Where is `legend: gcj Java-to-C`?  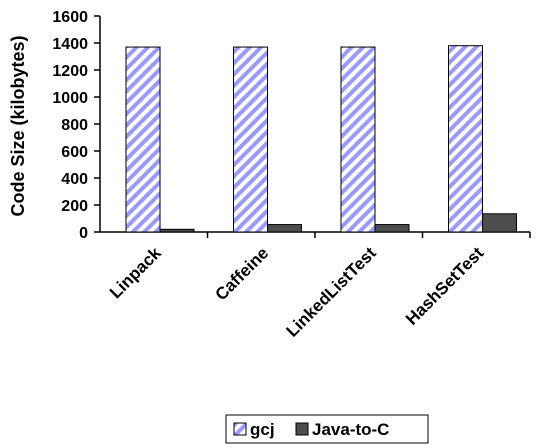
legend: gcj Java-to-C is located at coordinates (327, 429).